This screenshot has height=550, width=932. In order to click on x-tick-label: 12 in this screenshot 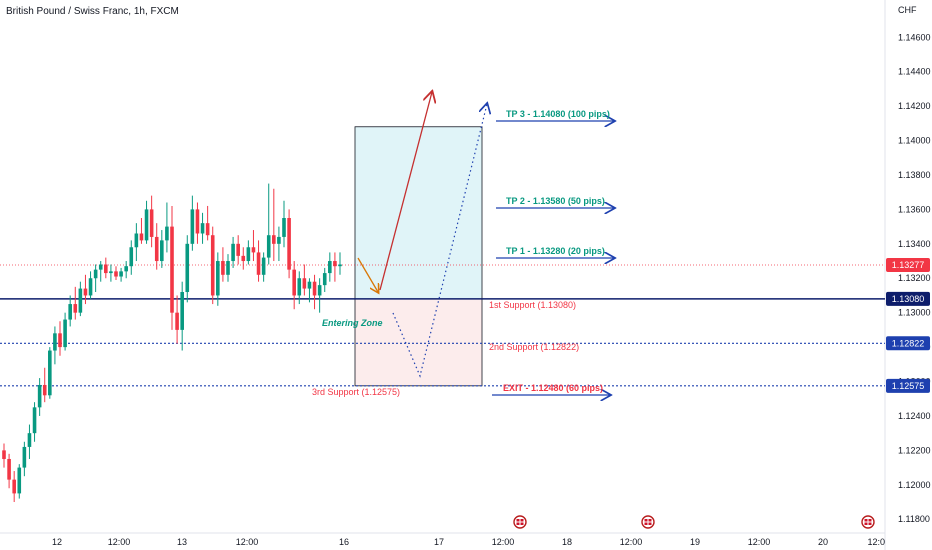, I will do `click(57, 542)`.